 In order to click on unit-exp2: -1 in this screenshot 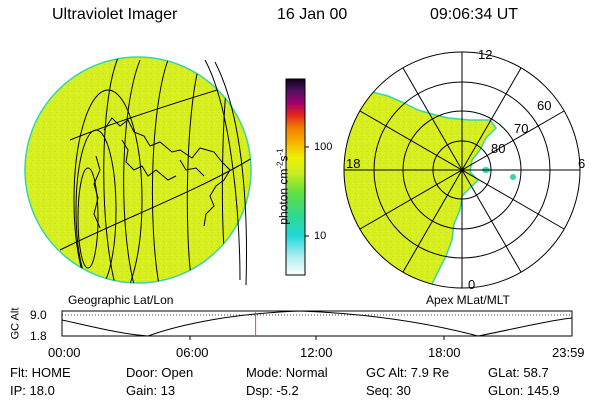, I will do `click(280, 152)`.